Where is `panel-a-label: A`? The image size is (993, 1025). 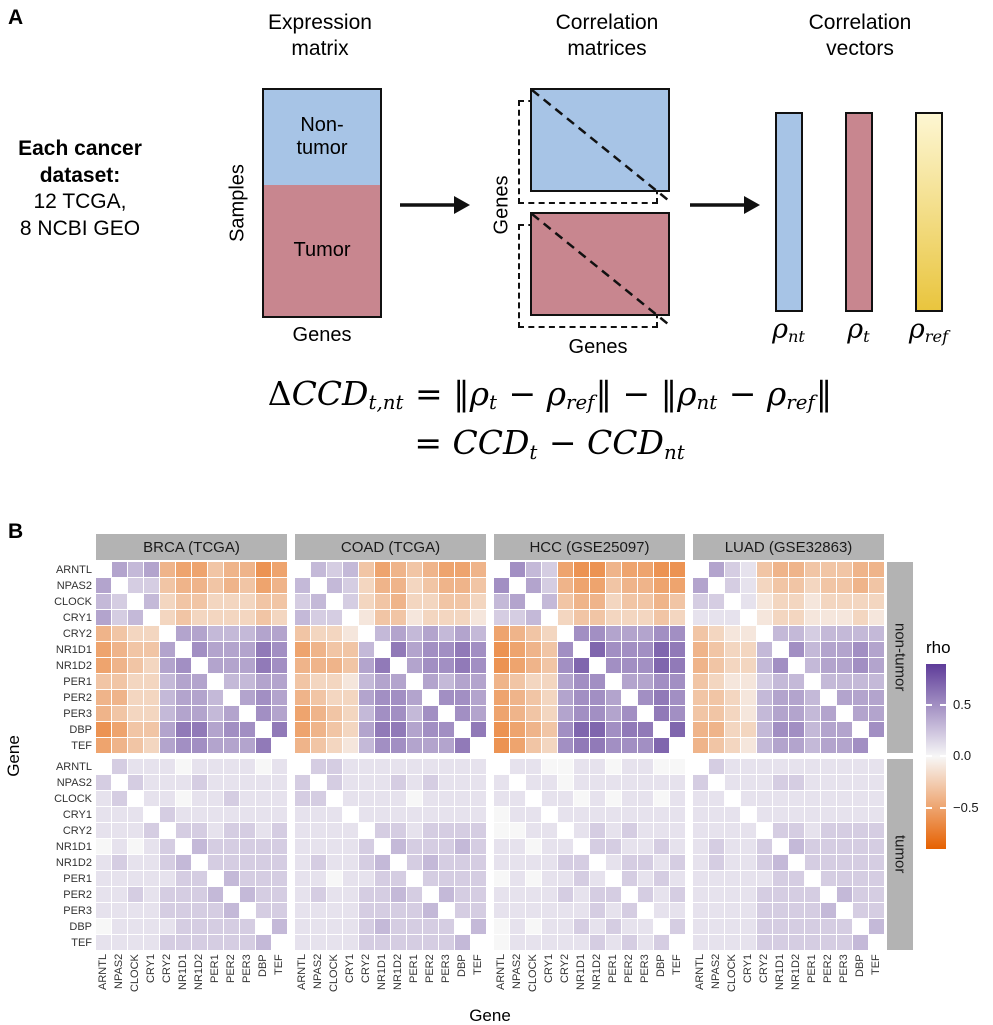 panel-a-label: A is located at coordinates (16, 17).